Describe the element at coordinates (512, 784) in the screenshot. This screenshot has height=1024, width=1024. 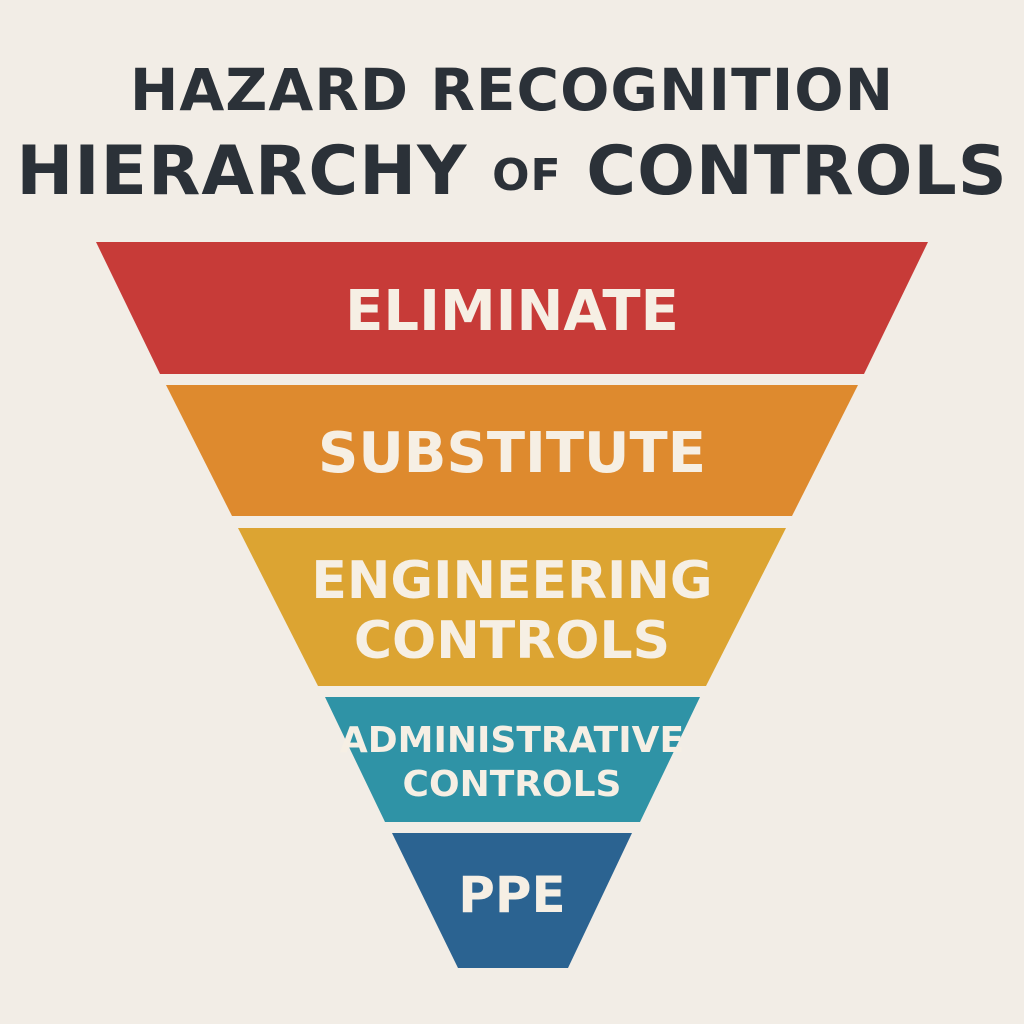
I see `tier-4-label-line-2: CONTROLS` at that location.